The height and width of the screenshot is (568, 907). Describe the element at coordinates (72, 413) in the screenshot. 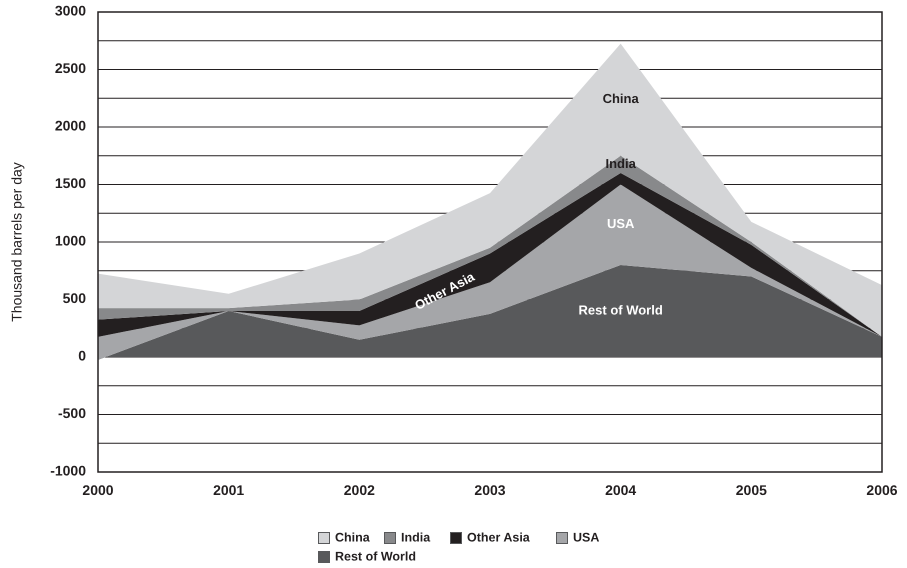

I see `y-tick-label: -500` at that location.